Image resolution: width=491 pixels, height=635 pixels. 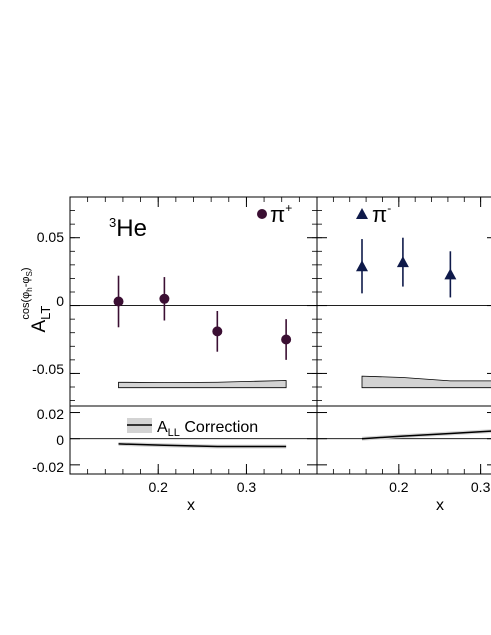 What do you see at coordinates (131, 228) in the screenshot?
I see `target-label-base: He` at bounding box center [131, 228].